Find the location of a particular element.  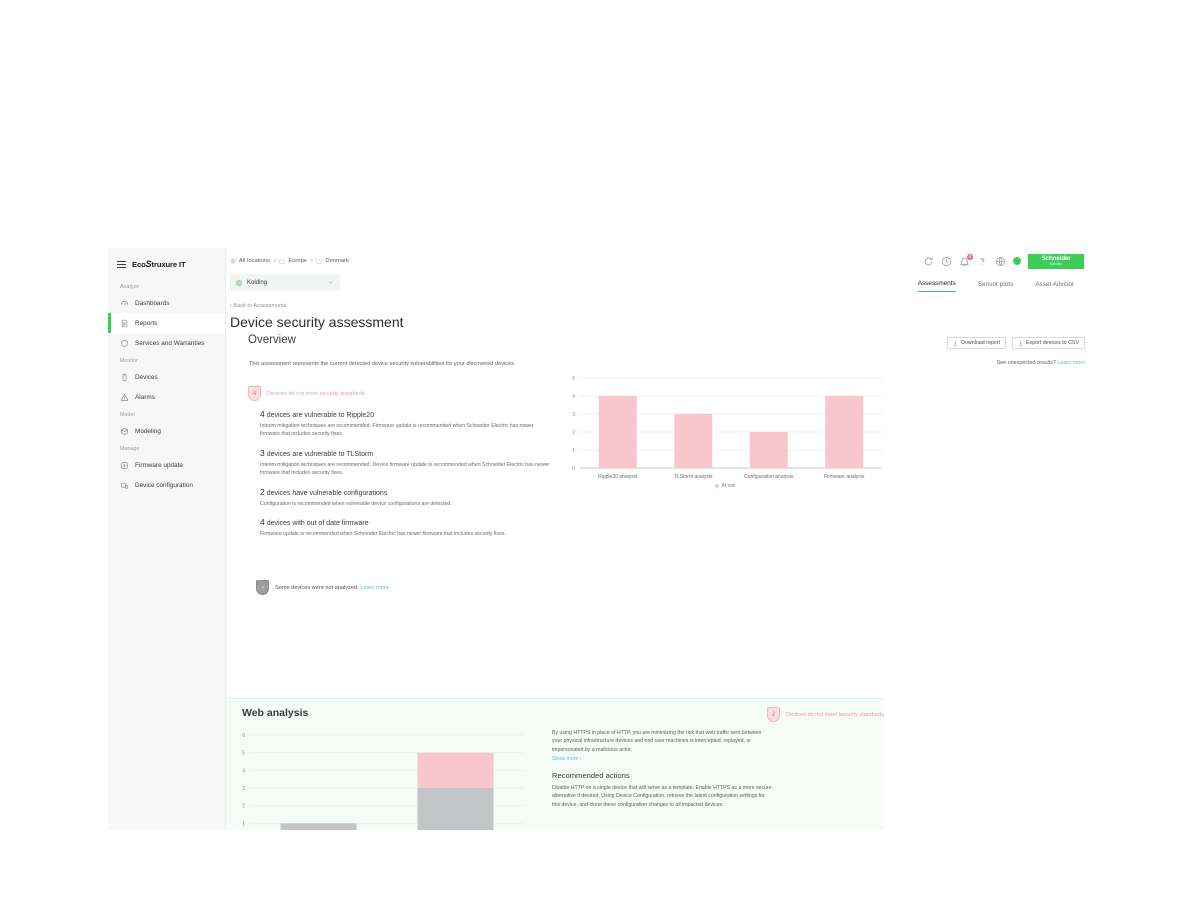

sidebar-item-label: Devices is located at coordinates (146, 377).